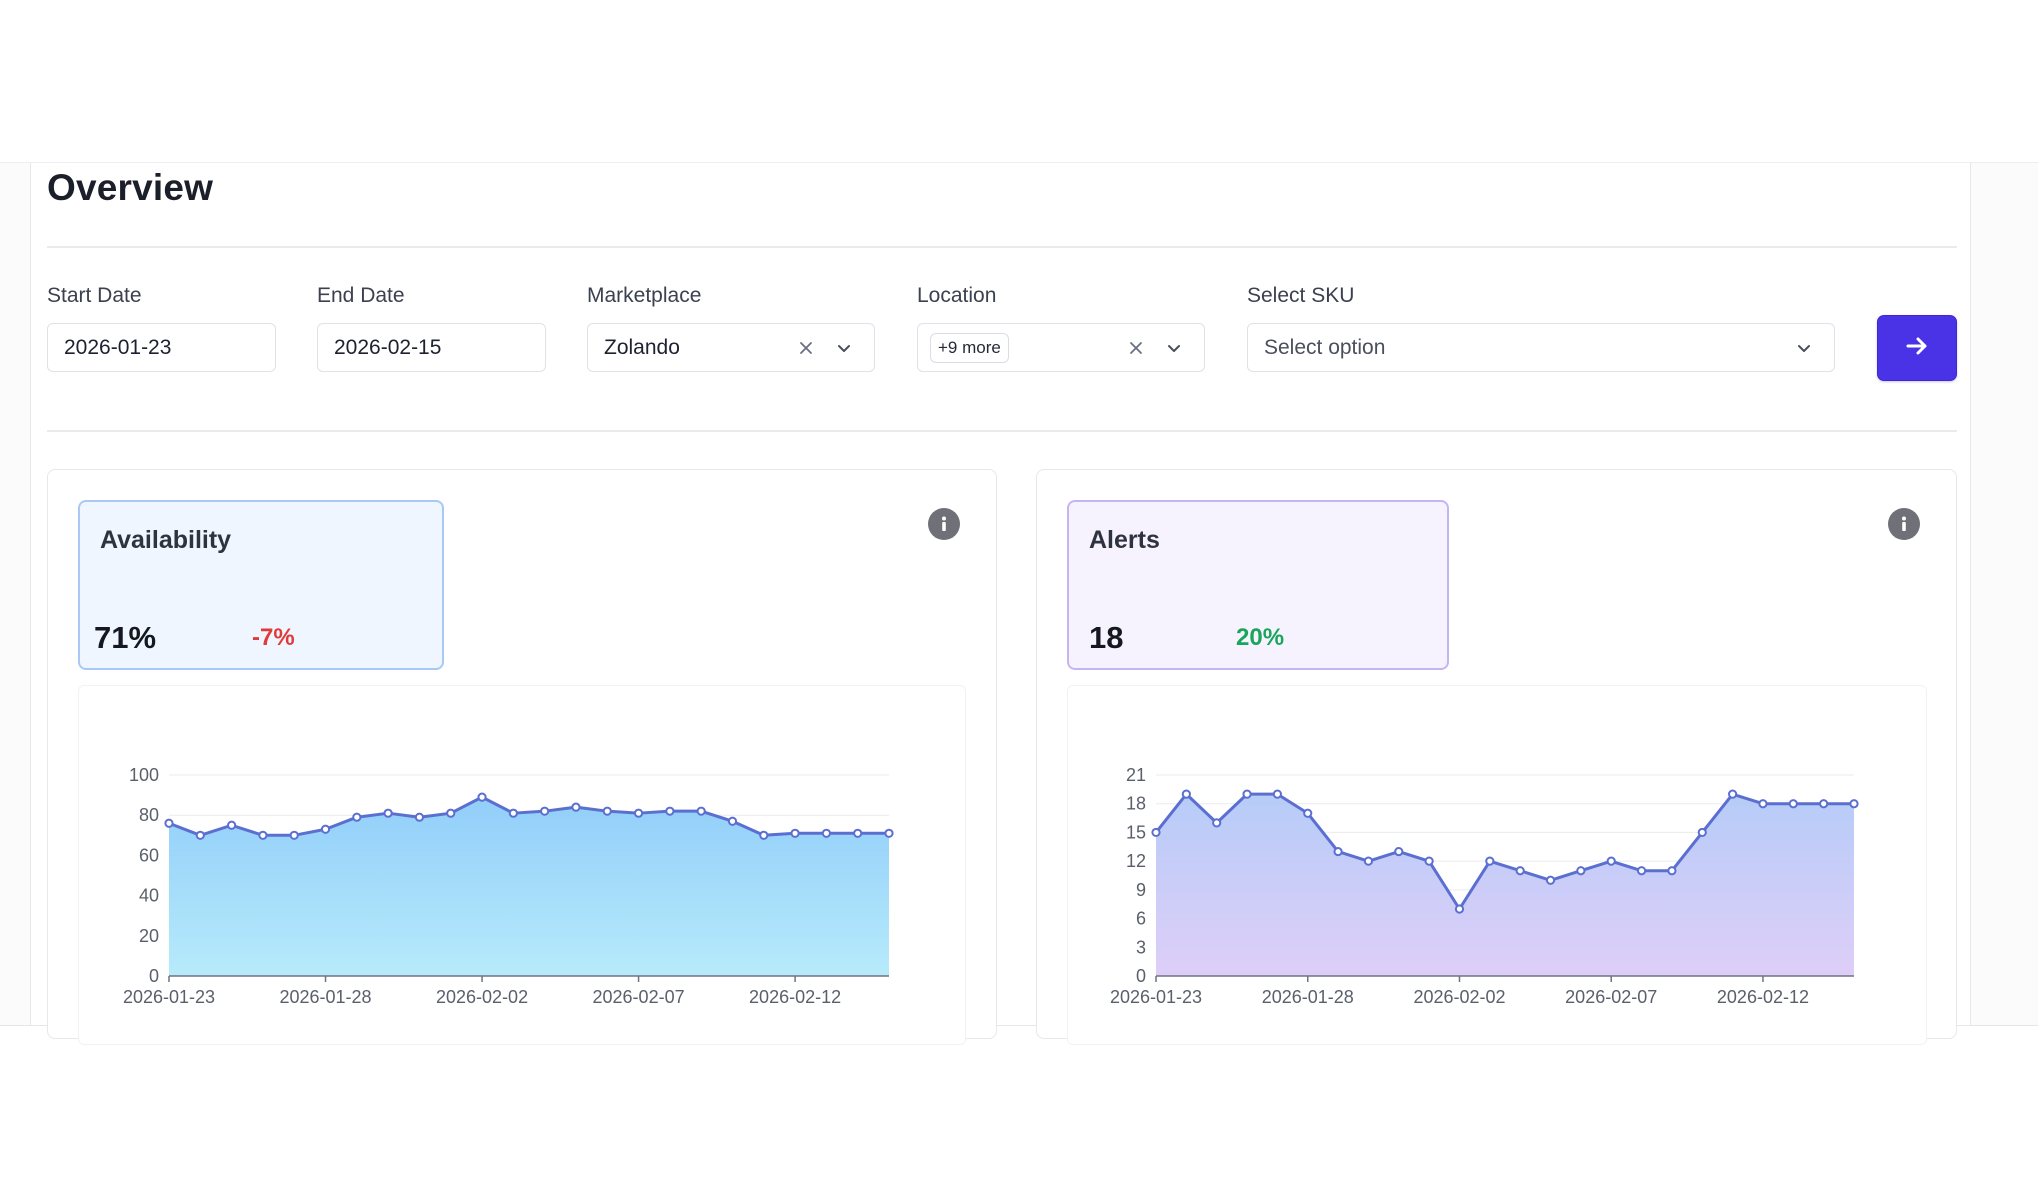 This screenshot has width=2038, height=1190. Describe the element at coordinates (1541, 347) in the screenshot. I see `sku-select: Select option` at that location.